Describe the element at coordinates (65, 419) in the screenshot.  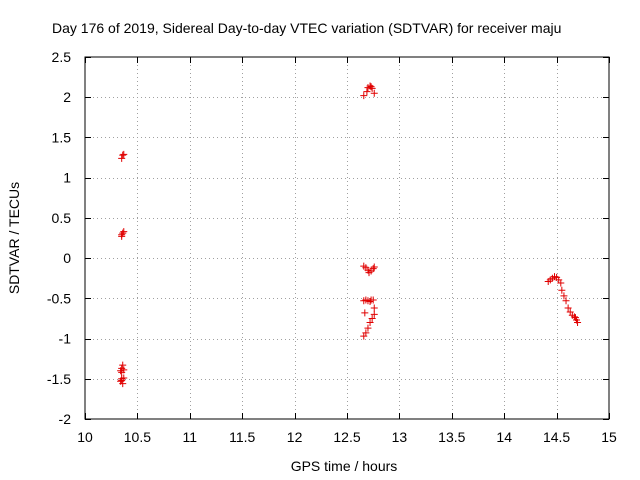
I see `y-tick-label: -2` at that location.